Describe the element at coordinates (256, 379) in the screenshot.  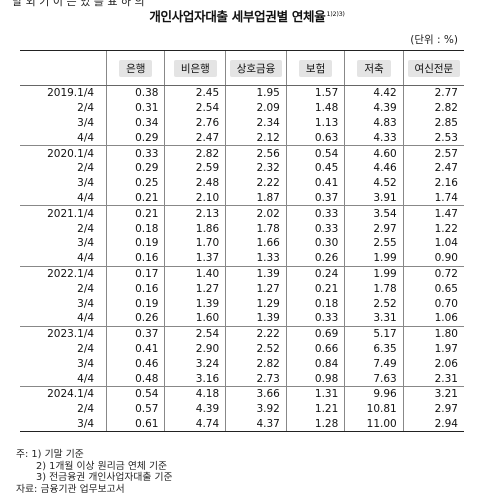
I see `rate-cell: 2.73` at that location.